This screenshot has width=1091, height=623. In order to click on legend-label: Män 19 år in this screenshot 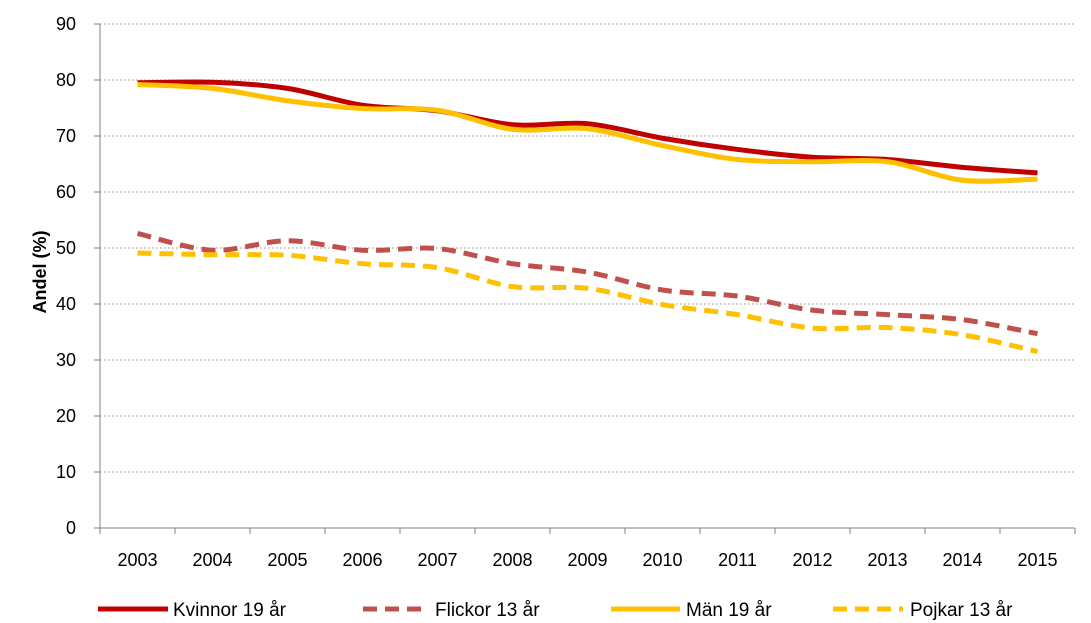, I will do `click(729, 610)`.